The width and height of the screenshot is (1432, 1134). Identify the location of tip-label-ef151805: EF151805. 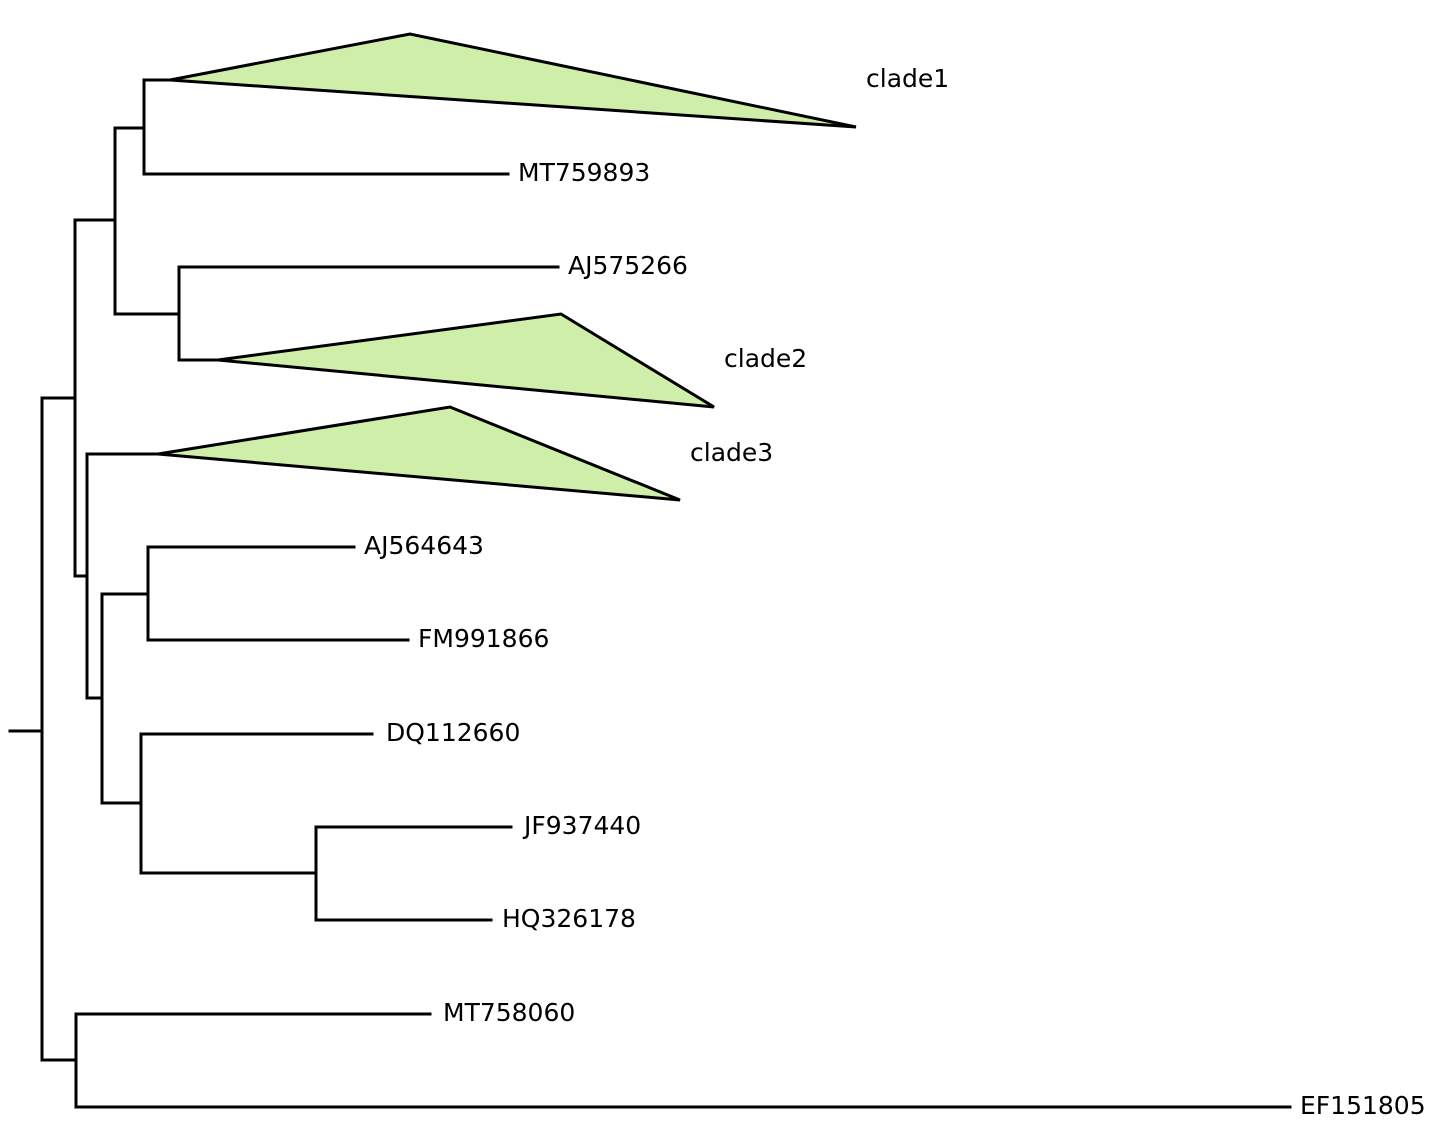
(1363, 1105).